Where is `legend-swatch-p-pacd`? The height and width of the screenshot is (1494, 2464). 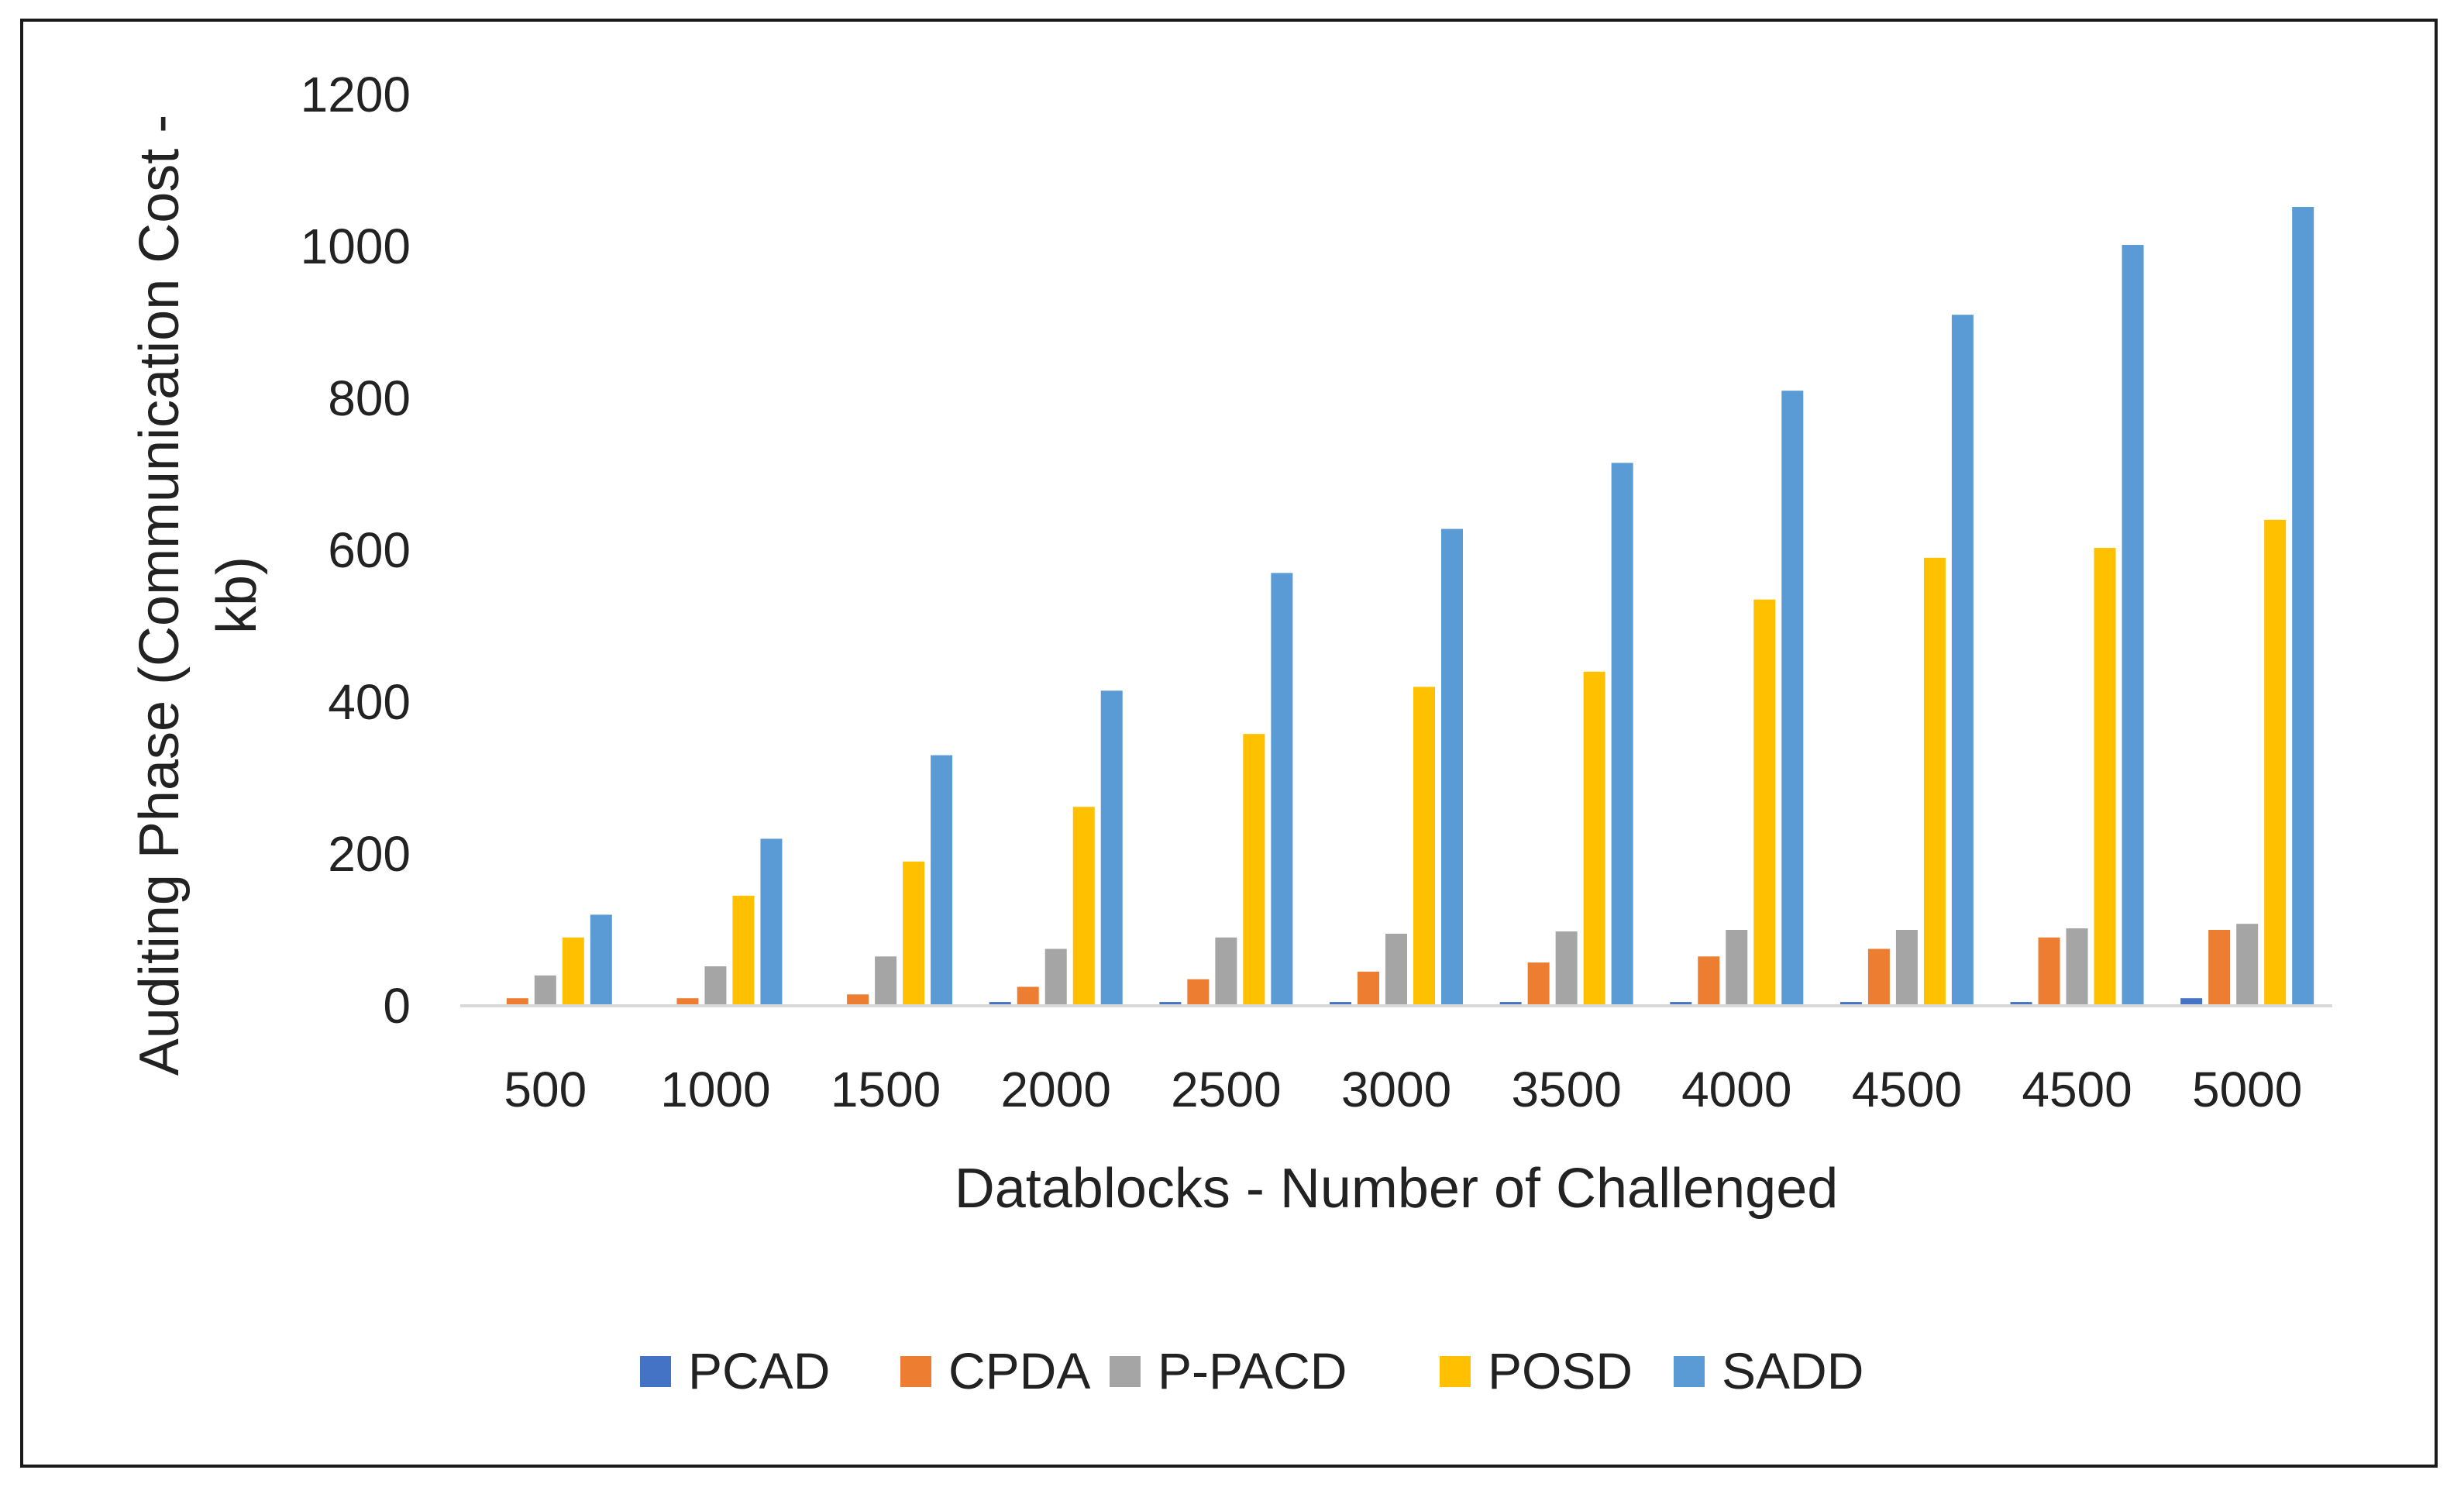 legend-swatch-p-pacd is located at coordinates (1125, 1372).